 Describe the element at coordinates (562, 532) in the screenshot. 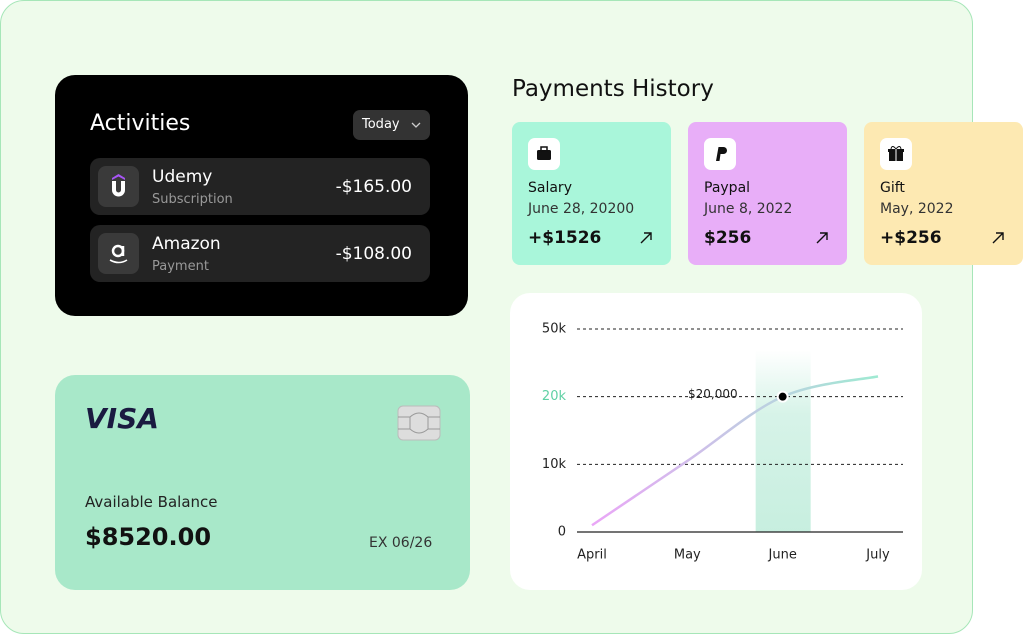

I see `y-tick-label: 0` at that location.